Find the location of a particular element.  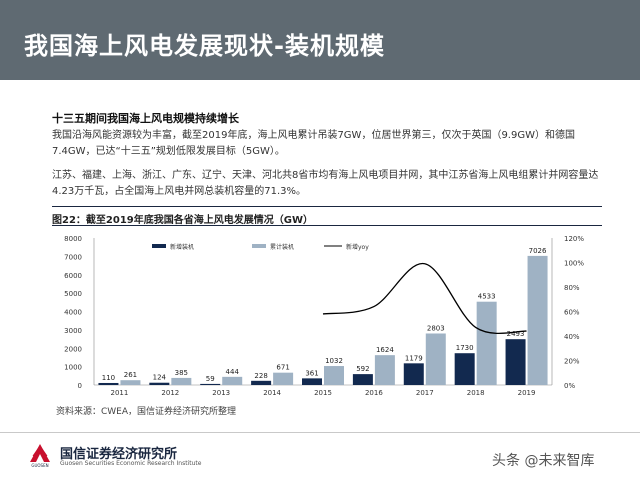

bar-cumulative-2015 is located at coordinates (334, 375).